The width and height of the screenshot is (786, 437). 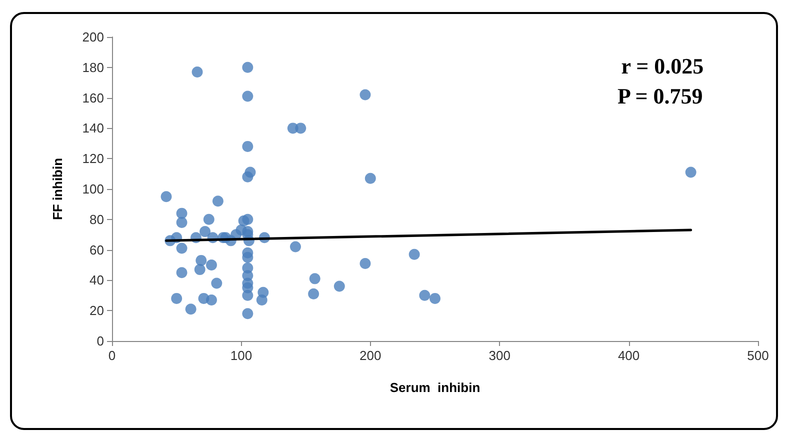 I want to click on x-axis-title: Serum inhibin, so click(x=435, y=387).